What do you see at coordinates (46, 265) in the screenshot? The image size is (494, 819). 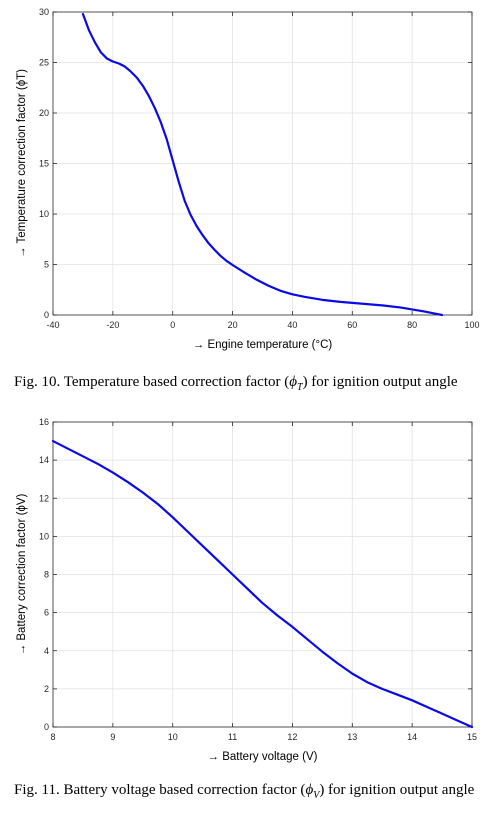 I see `y-tick-label: 5` at bounding box center [46, 265].